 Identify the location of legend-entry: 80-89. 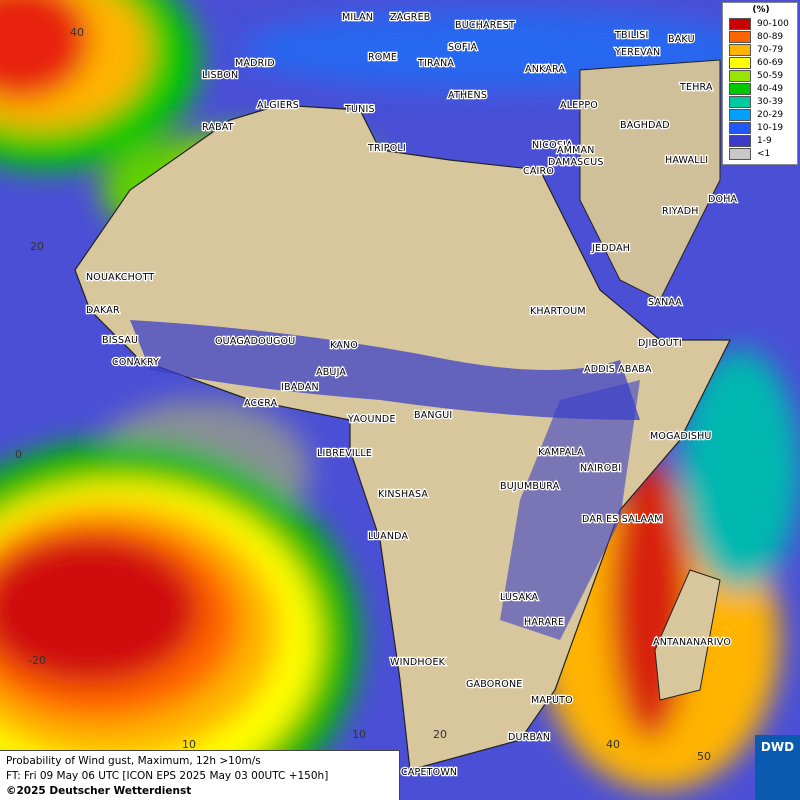
(761, 36).